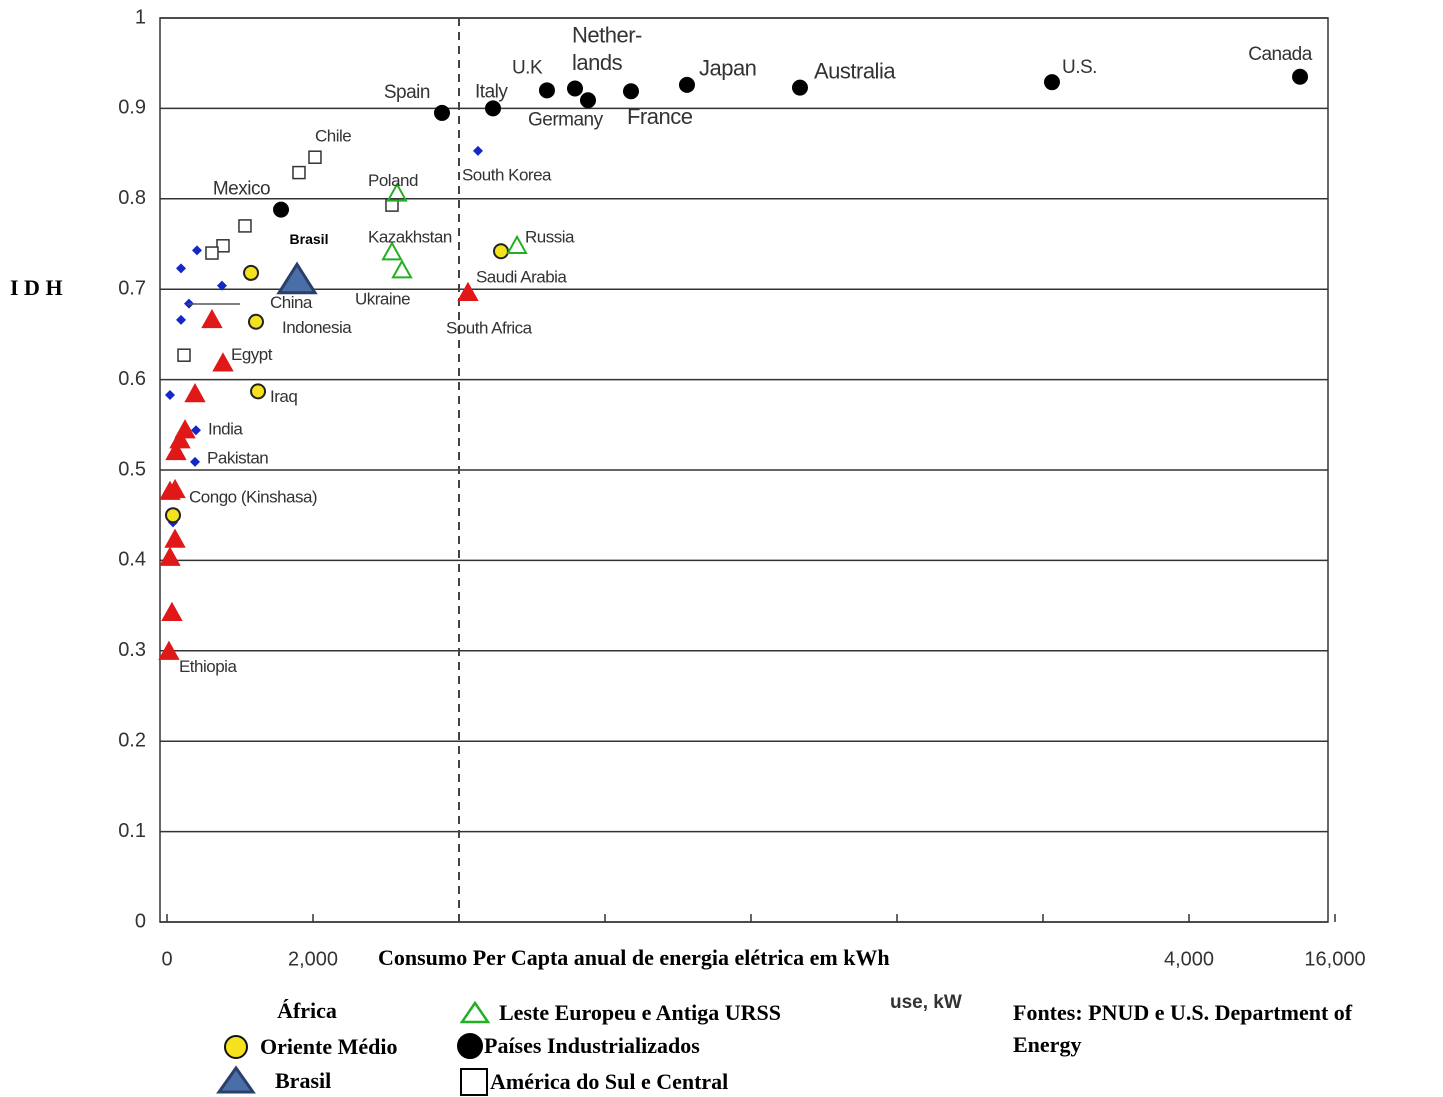  I want to click on point-label: U.K, so click(527, 67).